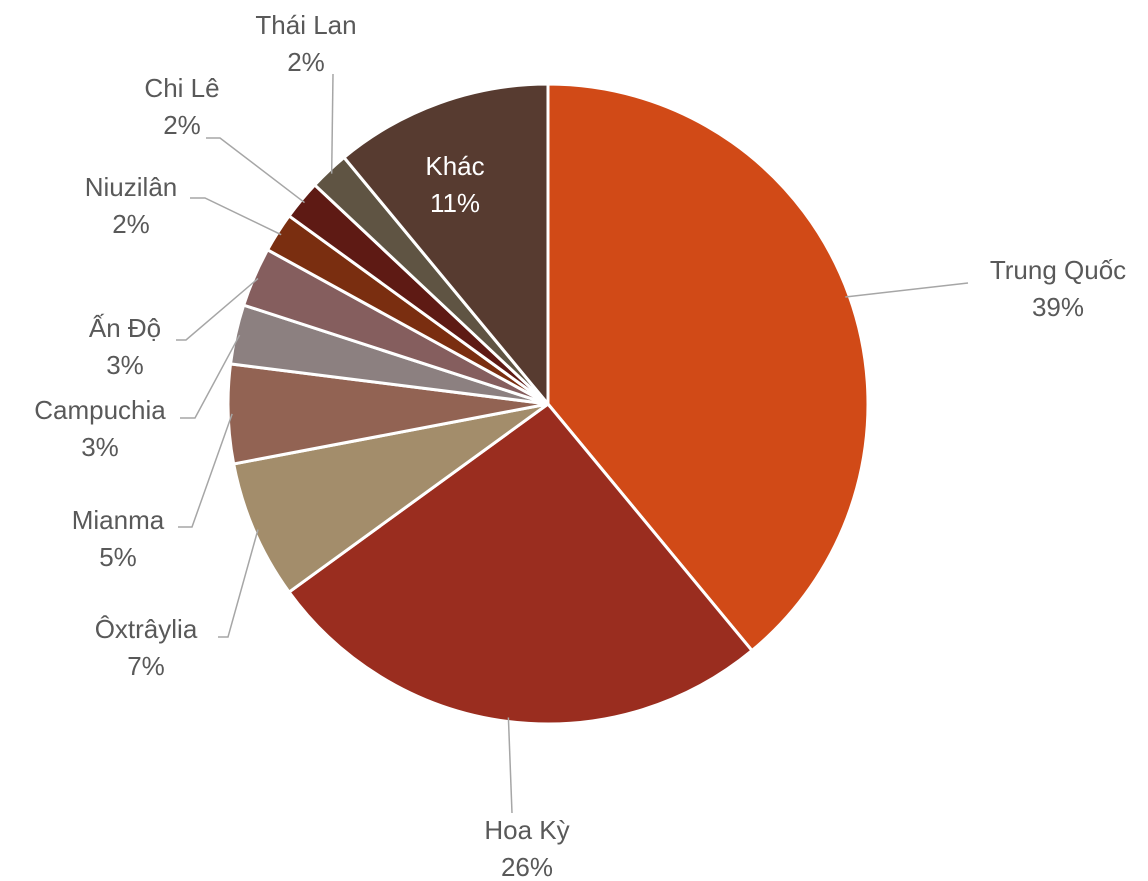 The height and width of the screenshot is (881, 1148). Describe the element at coordinates (146, 629) in the screenshot. I see `category-label: Ôxtrâylia` at that location.